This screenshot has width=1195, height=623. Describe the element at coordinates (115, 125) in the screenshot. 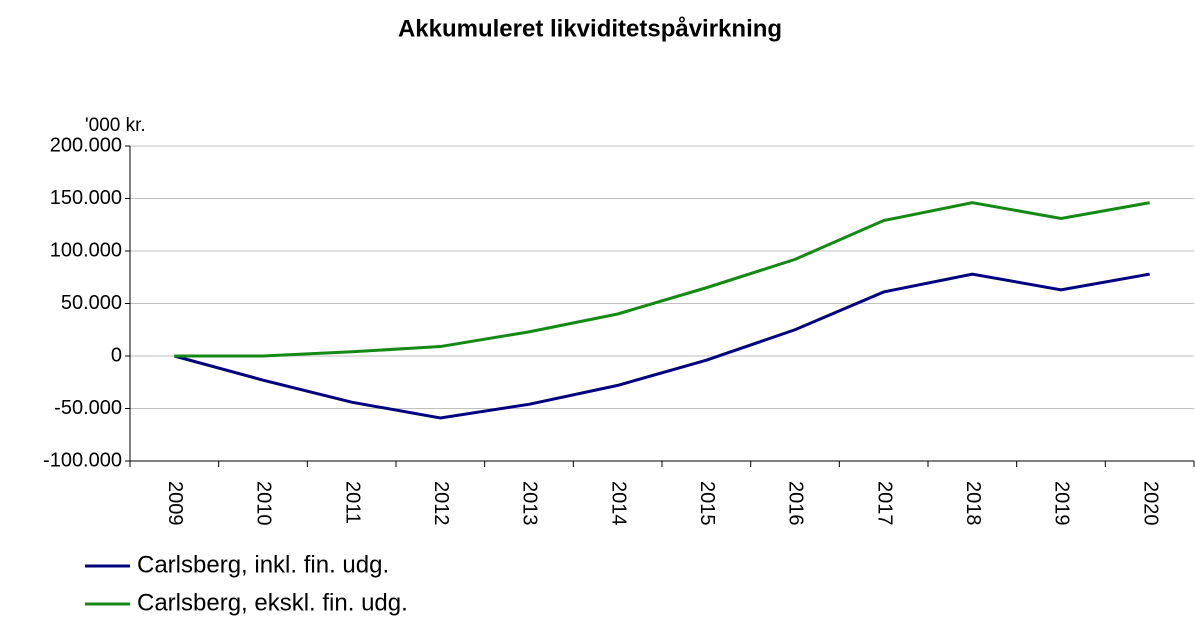

I see `y-axis-label: '000 kr.` at that location.